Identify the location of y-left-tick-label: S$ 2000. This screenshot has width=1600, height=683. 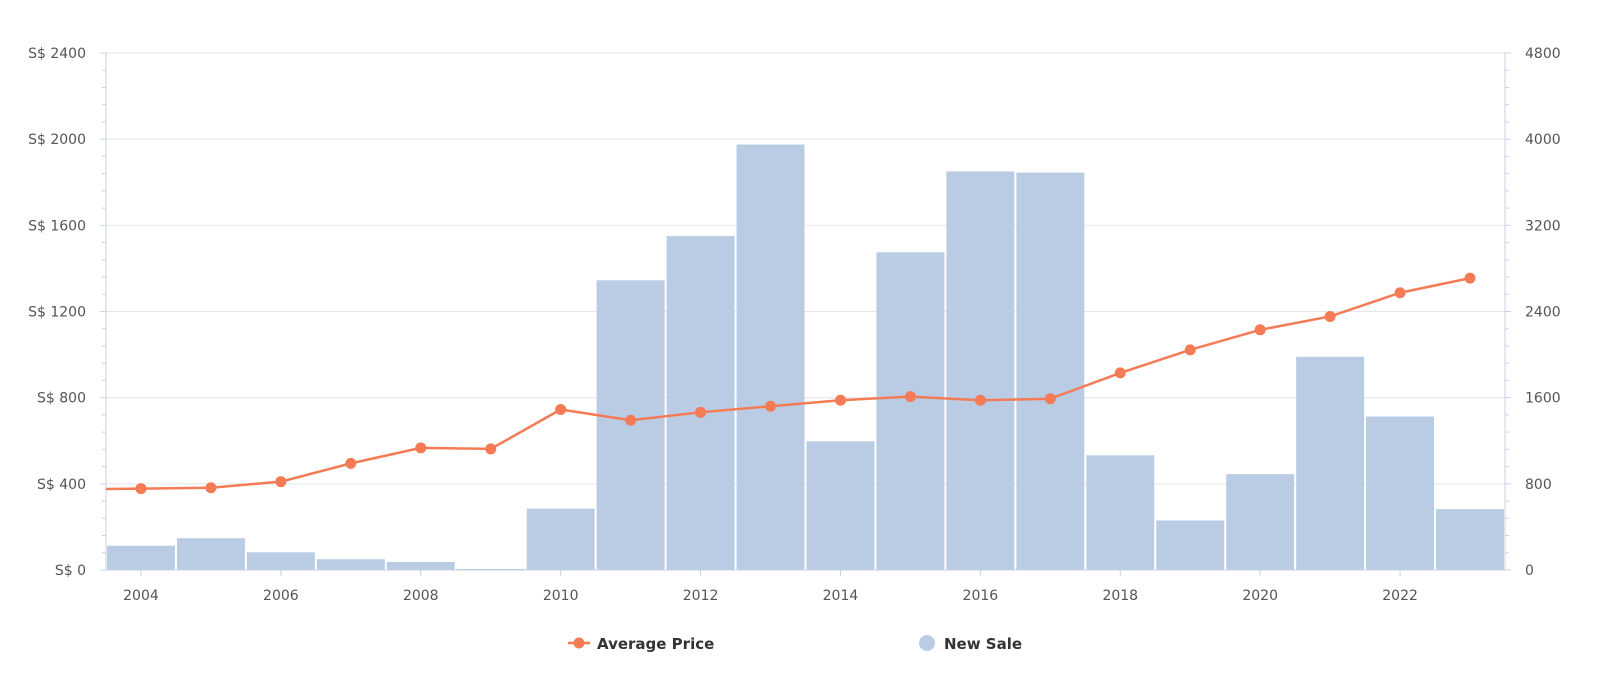
(57, 140).